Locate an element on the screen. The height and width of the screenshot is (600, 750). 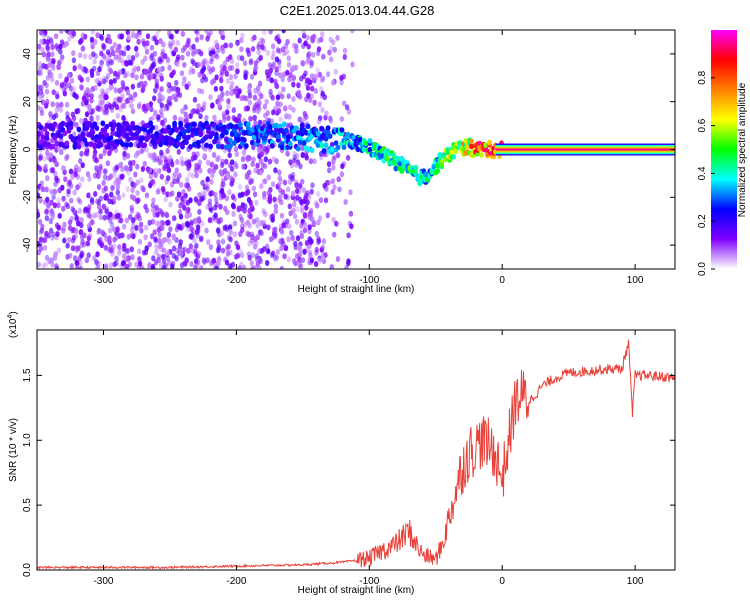
snr-ylabel: SNR (10 * v/v) is located at coordinates (13, 450).